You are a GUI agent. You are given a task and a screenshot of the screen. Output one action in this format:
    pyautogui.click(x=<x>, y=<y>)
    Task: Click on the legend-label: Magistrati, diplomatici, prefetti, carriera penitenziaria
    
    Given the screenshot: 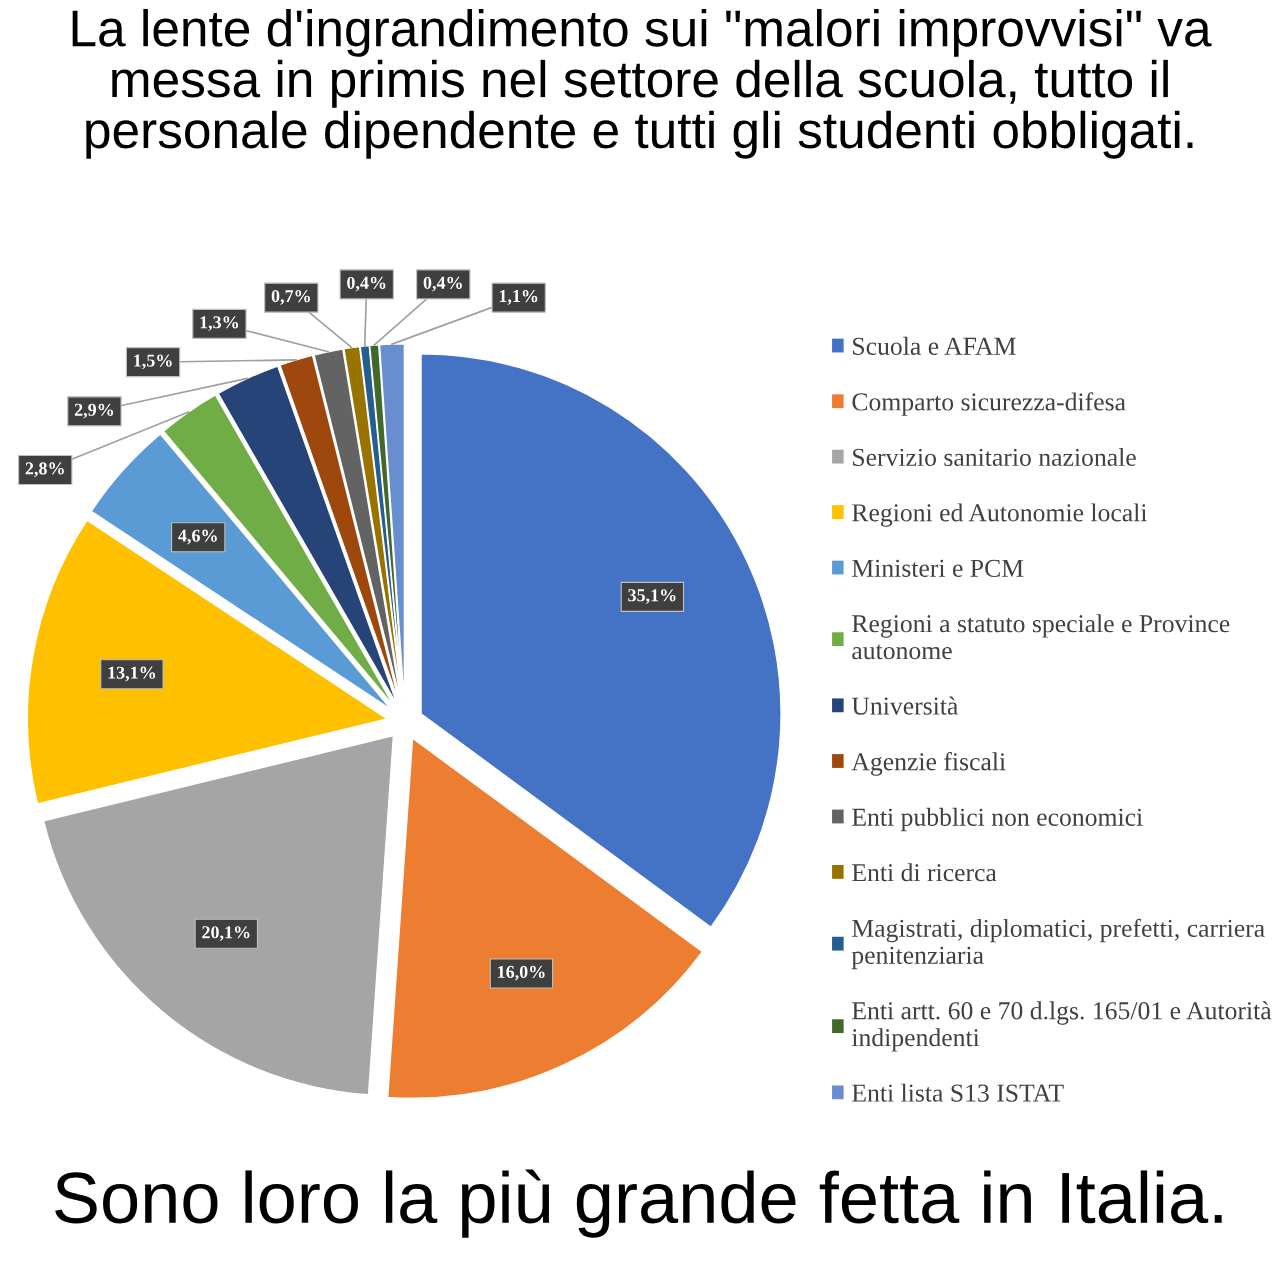 What is the action you would take?
    pyautogui.click(x=1058, y=944)
    